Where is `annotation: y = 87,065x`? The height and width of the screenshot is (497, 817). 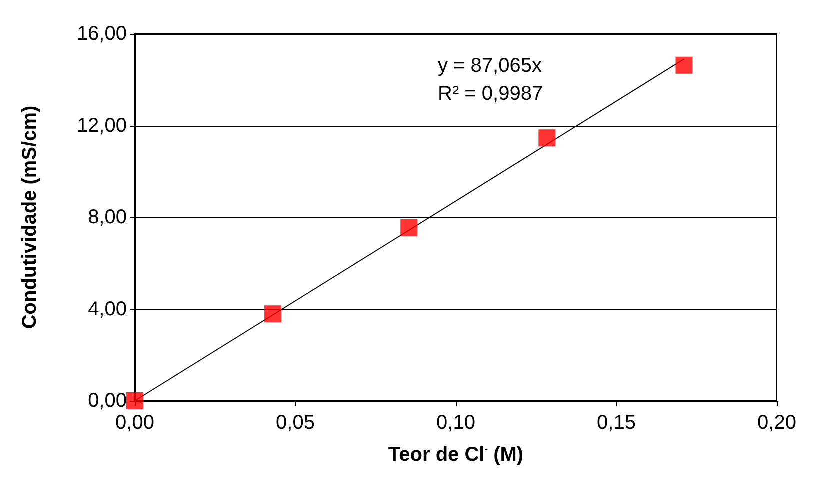
annotation: y = 87,065x is located at coordinates (490, 66).